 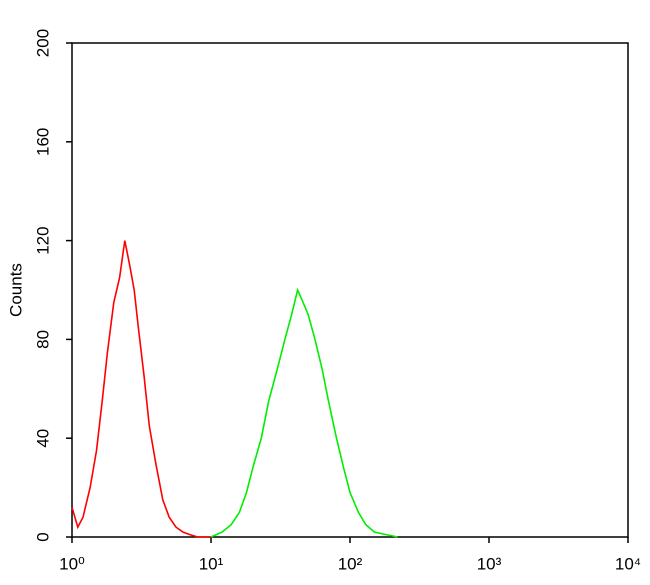 I want to click on x-tick-label: 10², so click(x=350, y=563).